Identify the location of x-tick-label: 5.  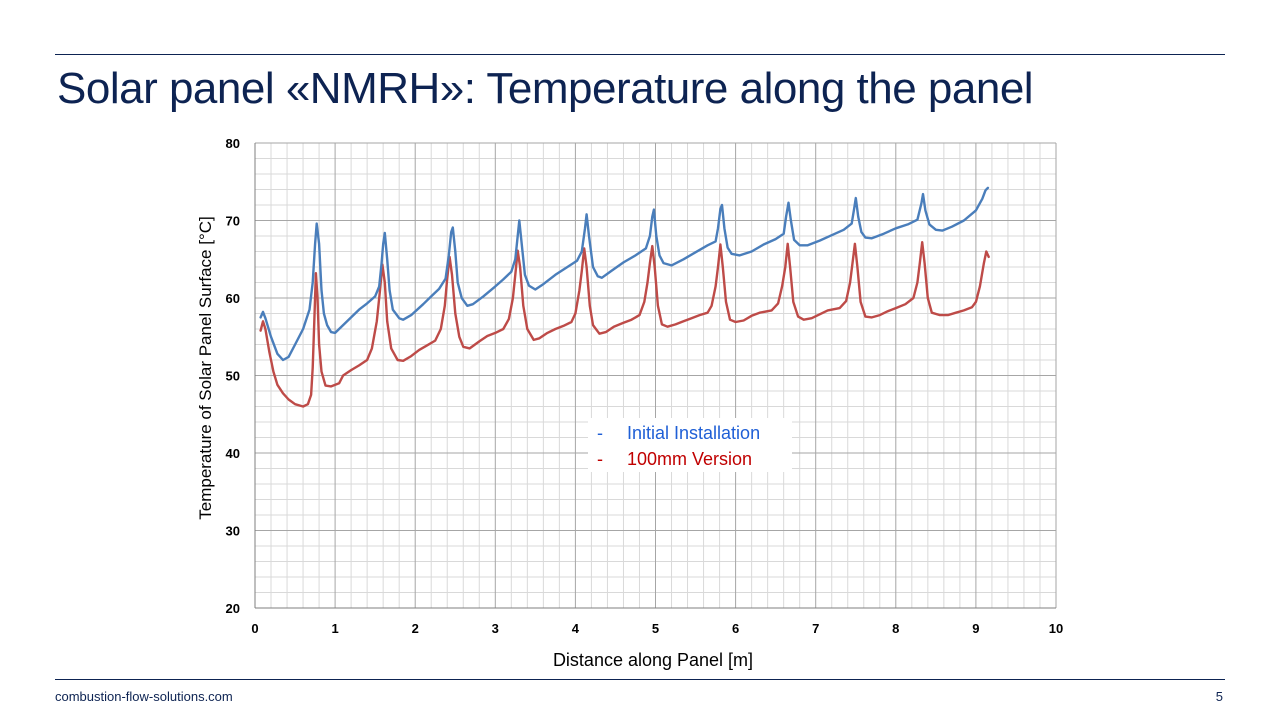
(655, 628).